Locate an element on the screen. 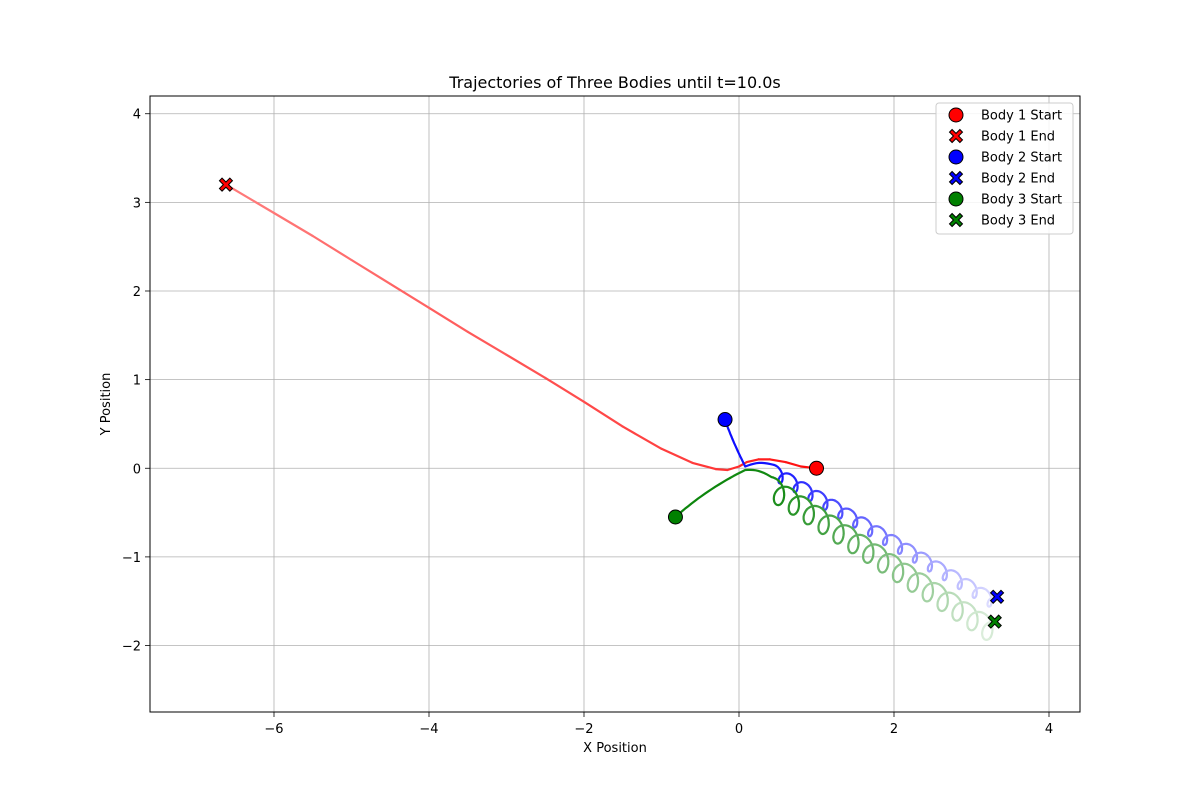 The height and width of the screenshot is (800, 1200). legend-label: Body 3 Start is located at coordinates (1021, 200).